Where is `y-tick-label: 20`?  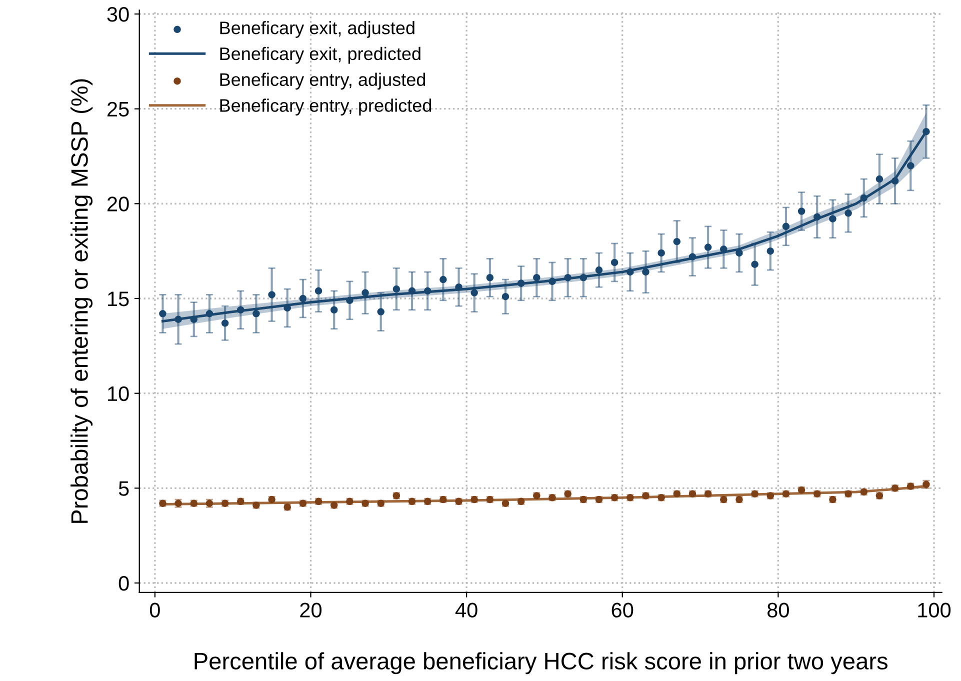
y-tick-label: 20 is located at coordinates (118, 204).